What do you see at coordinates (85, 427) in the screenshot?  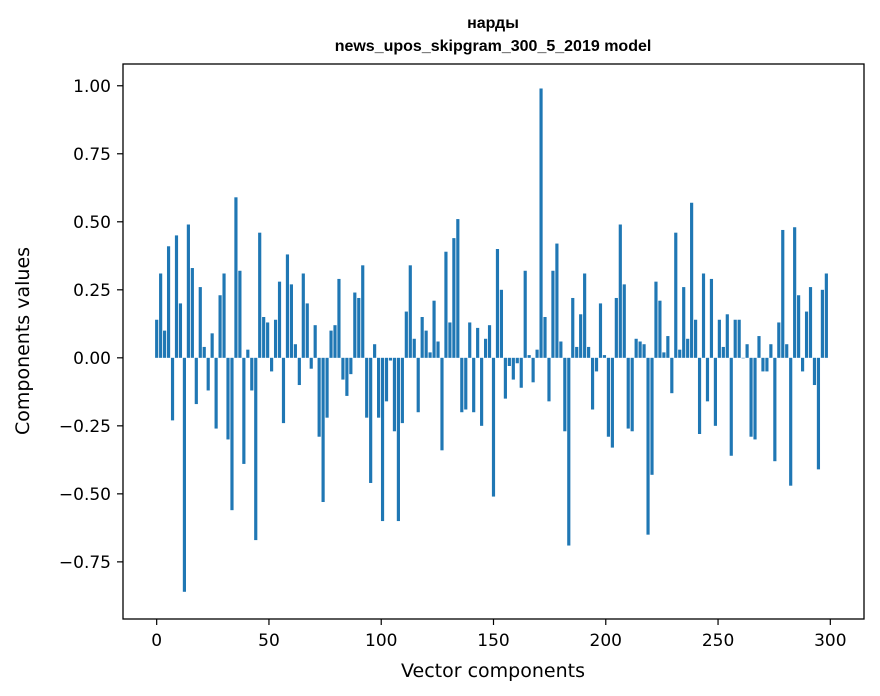 I see `y-tick-label: −0.25` at bounding box center [85, 427].